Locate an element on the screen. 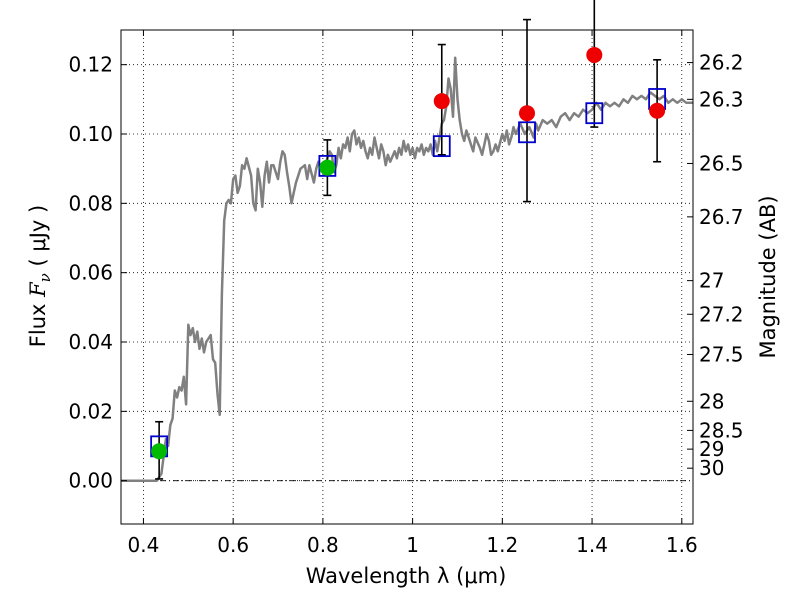 This screenshot has height=605, width=800. x-tick-label: 1.2 is located at coordinates (502, 545).